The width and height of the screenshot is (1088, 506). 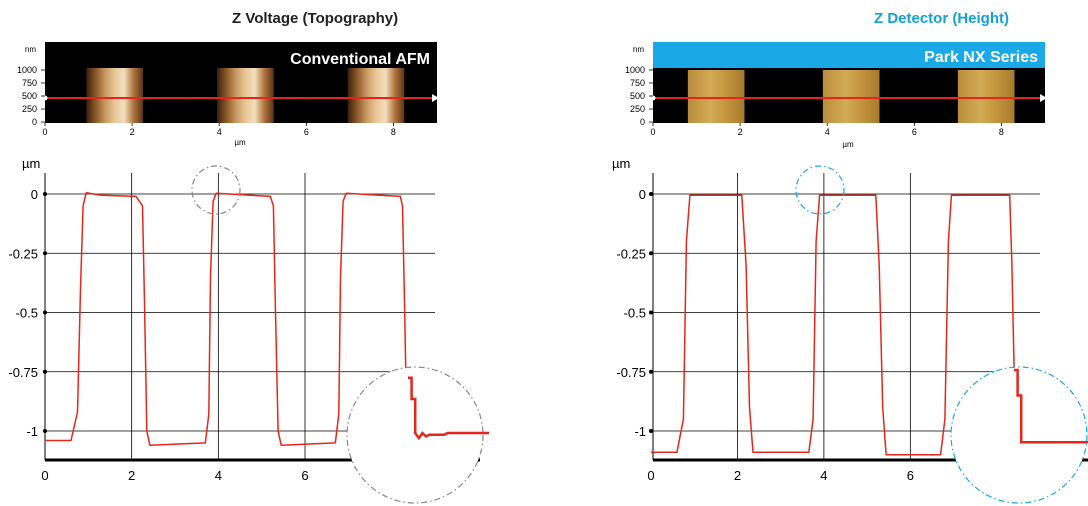 I want to click on image-banner-label: Conventional AFM, so click(x=360, y=59).